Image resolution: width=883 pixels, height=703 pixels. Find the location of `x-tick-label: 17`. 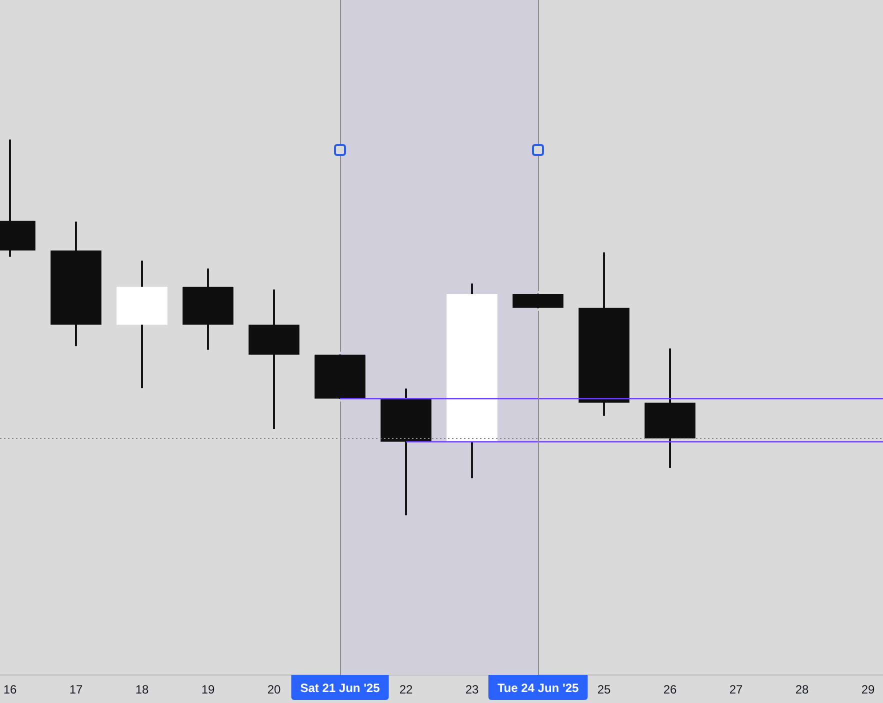

x-tick-label: 17 is located at coordinates (76, 689).